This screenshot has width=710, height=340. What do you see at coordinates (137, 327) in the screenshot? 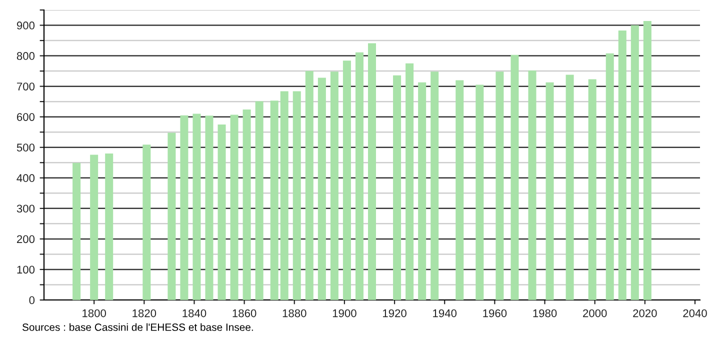
I see `source-note: Sources : base Cassini de l'EHESS et base Insee.` at bounding box center [137, 327].